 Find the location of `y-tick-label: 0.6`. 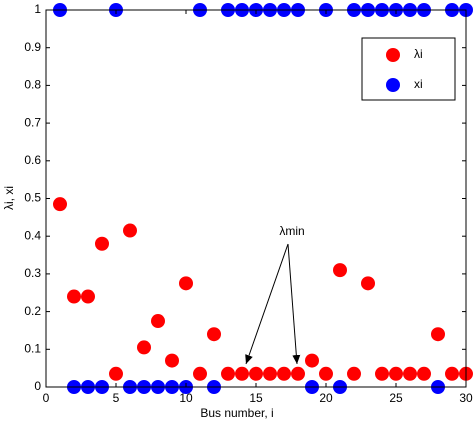

y-tick-label: 0.6 is located at coordinates (32, 160).